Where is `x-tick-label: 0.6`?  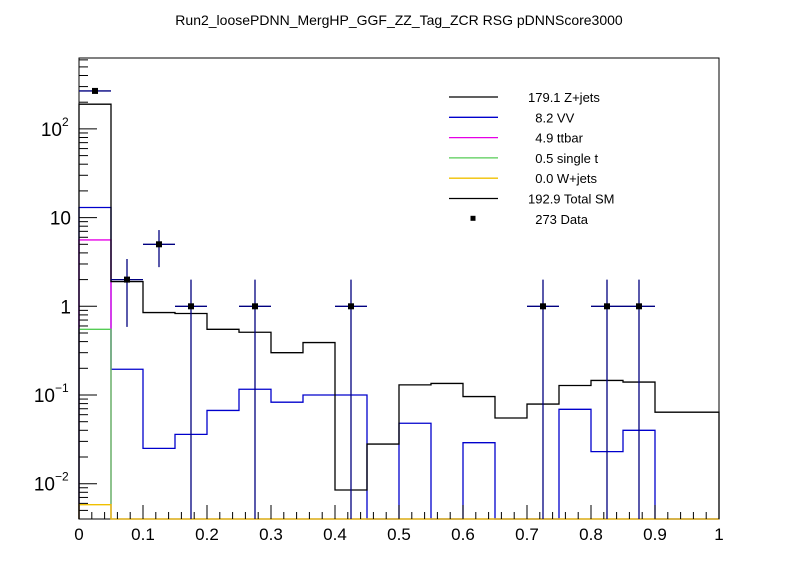
x-tick-label: 0.6 is located at coordinates (463, 534).